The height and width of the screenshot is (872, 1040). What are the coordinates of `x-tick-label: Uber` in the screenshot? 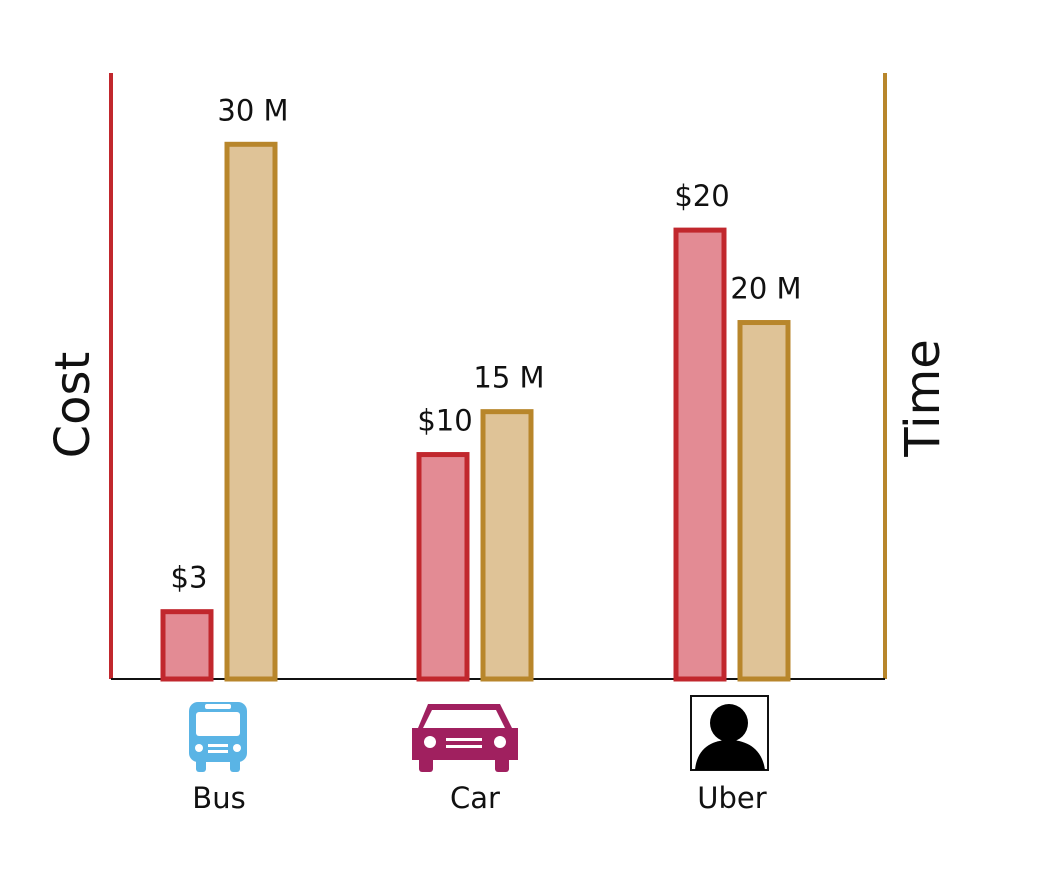 It's located at (731, 798).